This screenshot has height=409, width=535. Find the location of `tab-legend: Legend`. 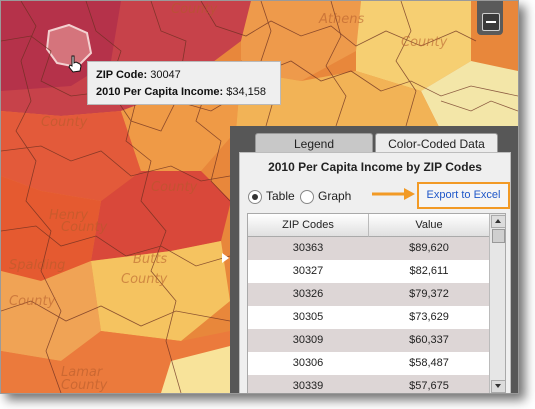

tab-legend: Legend is located at coordinates (314, 143).